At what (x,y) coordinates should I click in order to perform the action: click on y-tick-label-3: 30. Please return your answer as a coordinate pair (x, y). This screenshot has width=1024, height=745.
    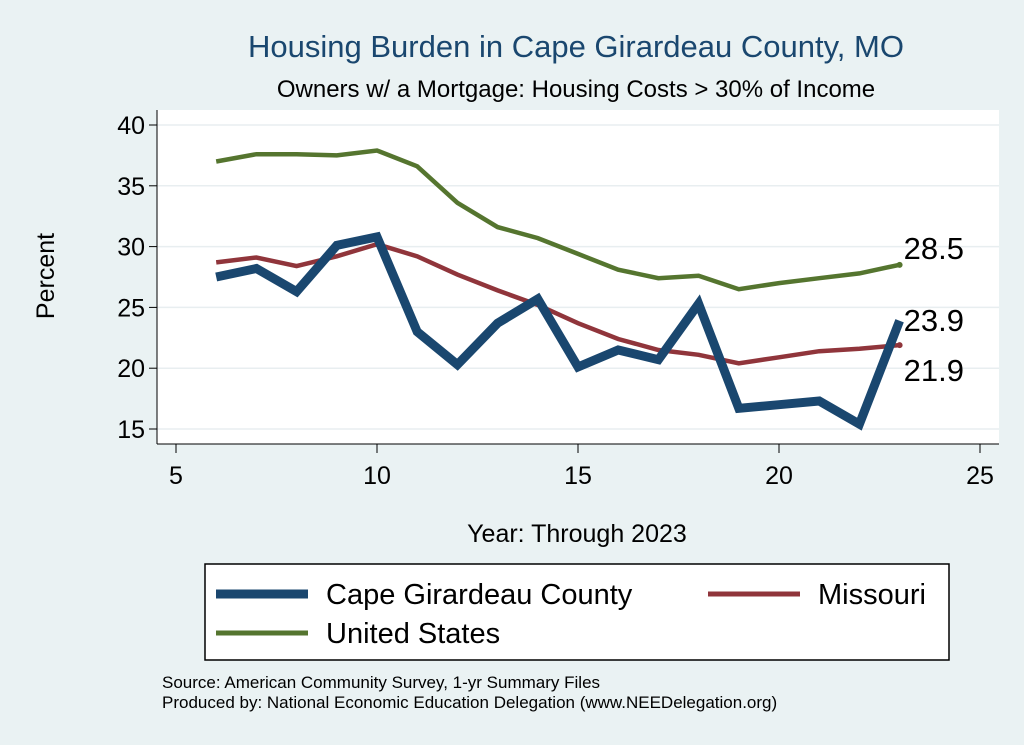
    Looking at the image, I should click on (131, 248).